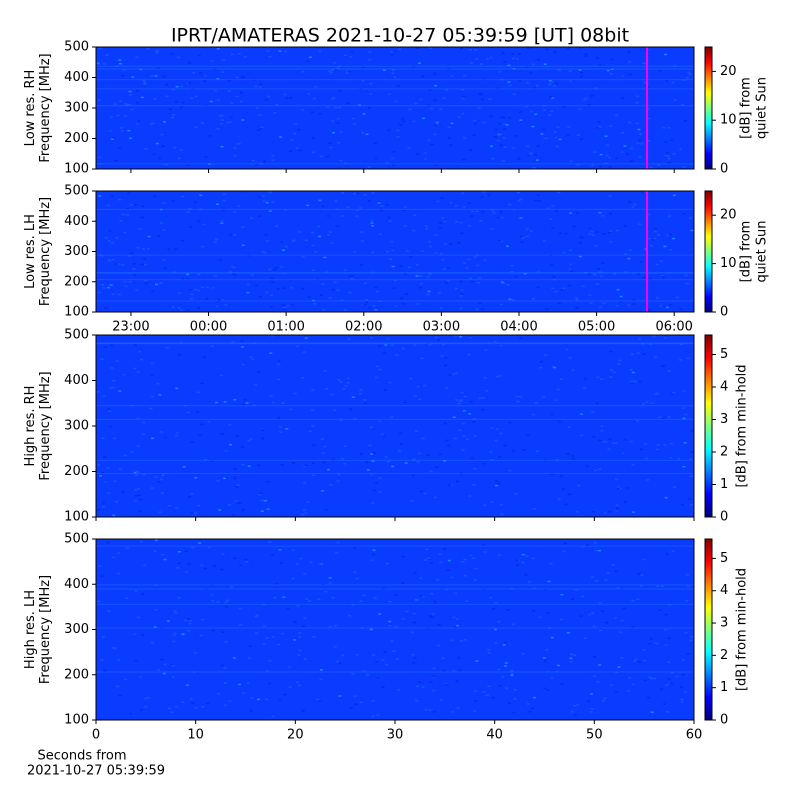 The height and width of the screenshot is (800, 800). What do you see at coordinates (363, 327) in the screenshot?
I see `x-tick-label: 02:00` at bounding box center [363, 327].